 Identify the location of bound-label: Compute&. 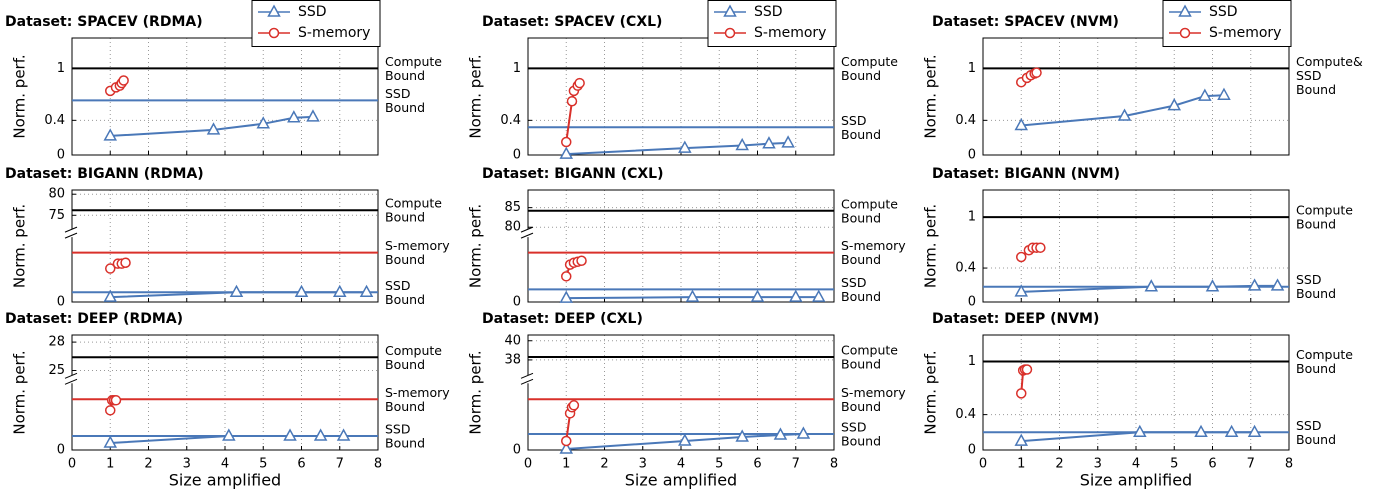
(1329, 61).